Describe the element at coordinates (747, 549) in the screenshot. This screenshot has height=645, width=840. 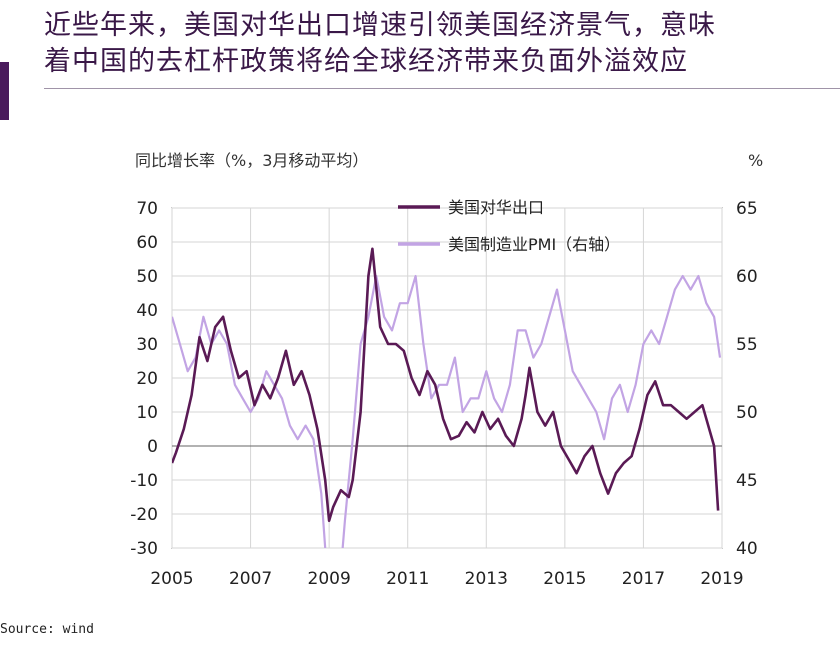
I see `right-tick-label: 40` at that location.